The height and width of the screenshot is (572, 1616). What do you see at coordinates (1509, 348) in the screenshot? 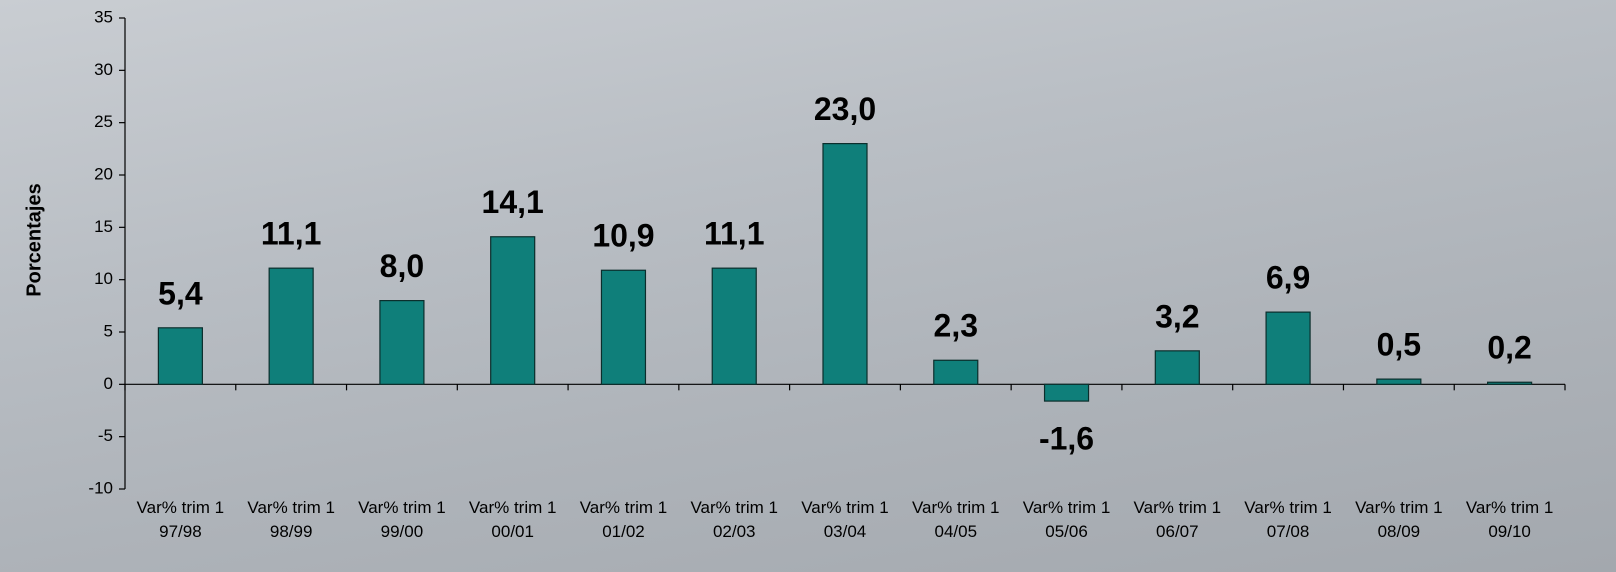
I see `value-label: 0,2` at bounding box center [1509, 348].